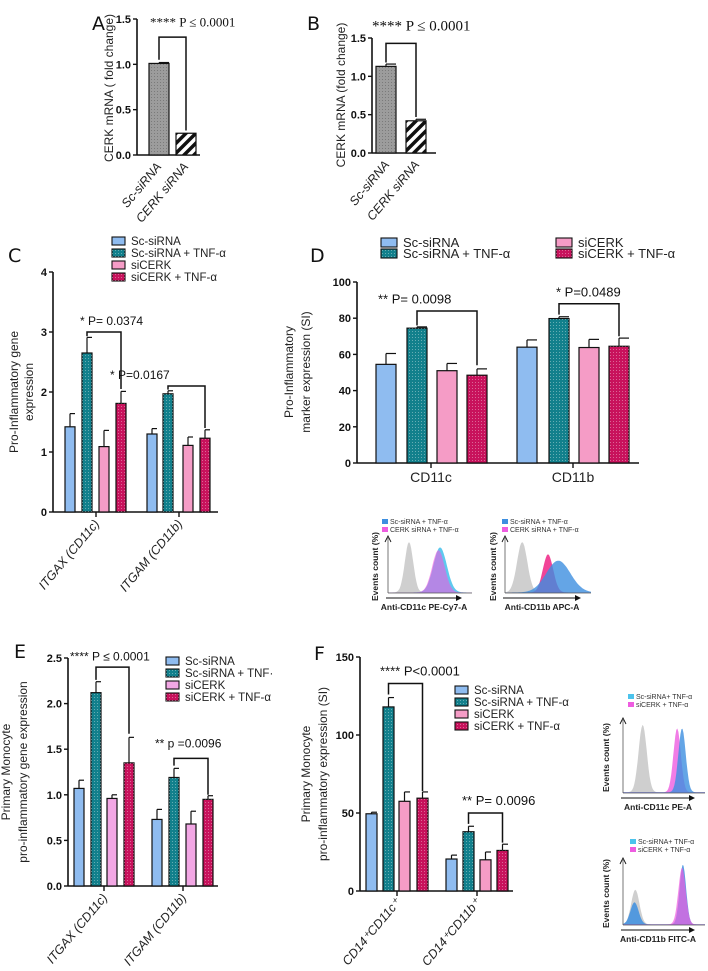 Image resolution: width=708 pixels, height=971 pixels. What do you see at coordinates (345, 428) in the screenshot?
I see `y-tick-label: 20` at bounding box center [345, 428].